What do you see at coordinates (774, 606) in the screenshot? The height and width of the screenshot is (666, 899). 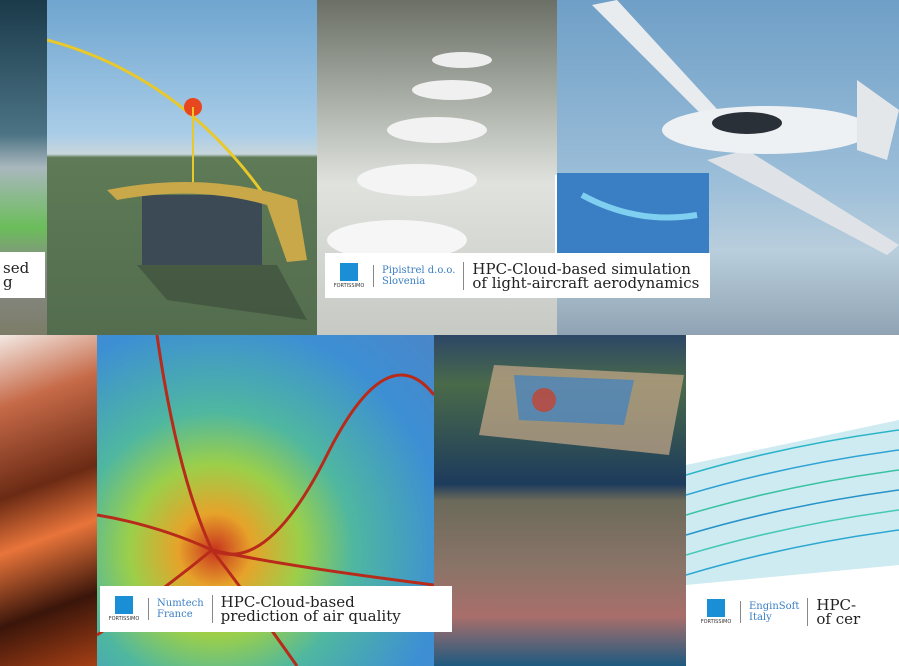 I see `company-name: EnginSoft` at bounding box center [774, 606].